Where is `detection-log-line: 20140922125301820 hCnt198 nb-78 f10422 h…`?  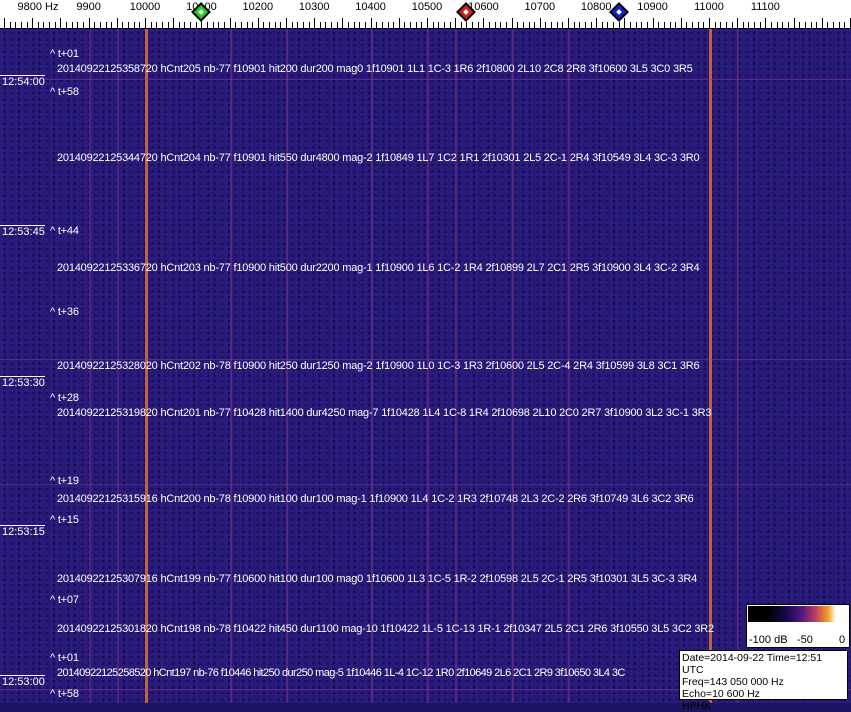
detection-log-line: 20140922125301820 hCnt198 nb-78 f10422 h… is located at coordinates (385, 629).